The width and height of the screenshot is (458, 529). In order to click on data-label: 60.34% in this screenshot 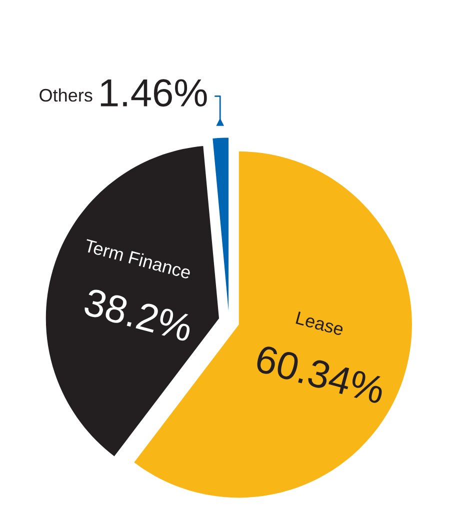, I will do `click(320, 374)`.